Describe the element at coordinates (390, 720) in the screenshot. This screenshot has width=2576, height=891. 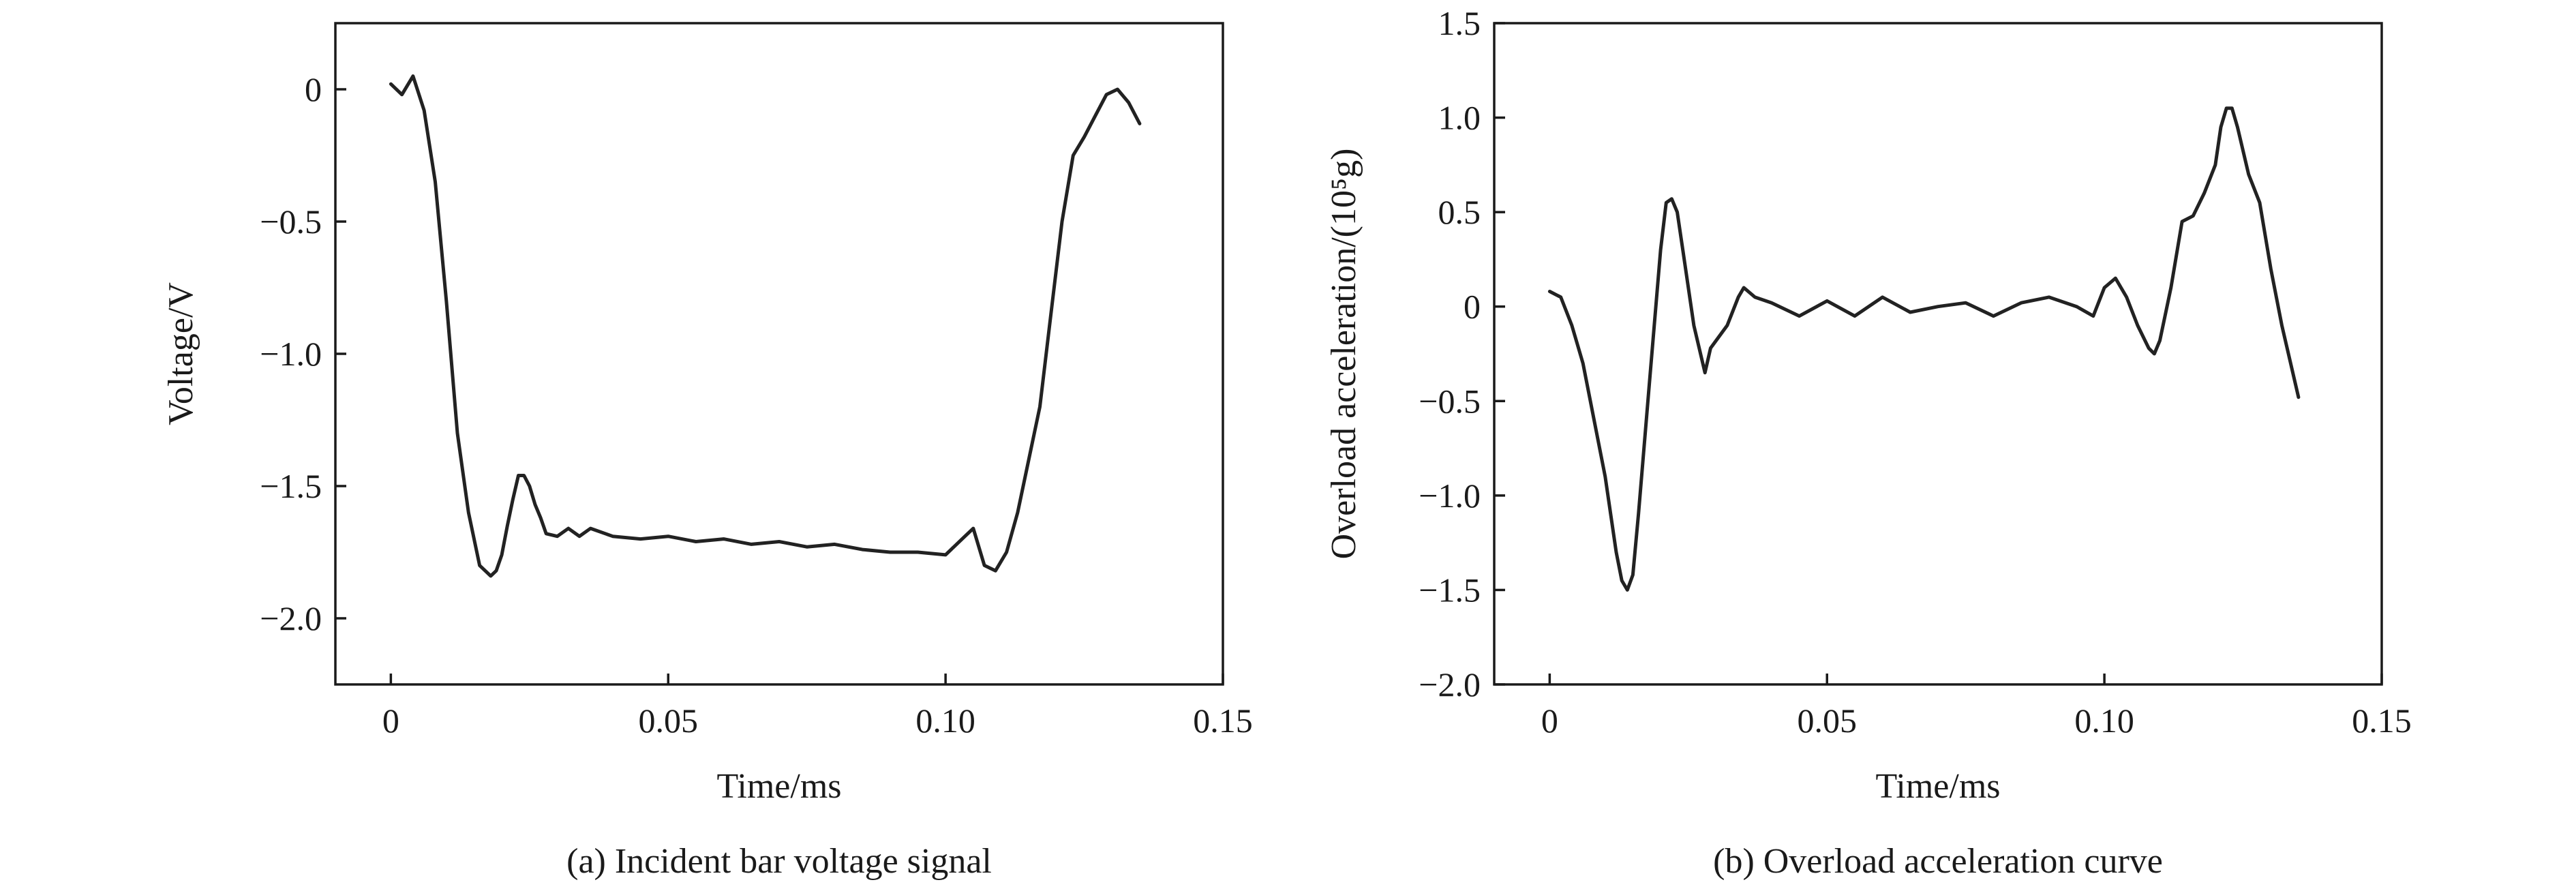
I see `panel-a-x-tick-label: 0` at that location.